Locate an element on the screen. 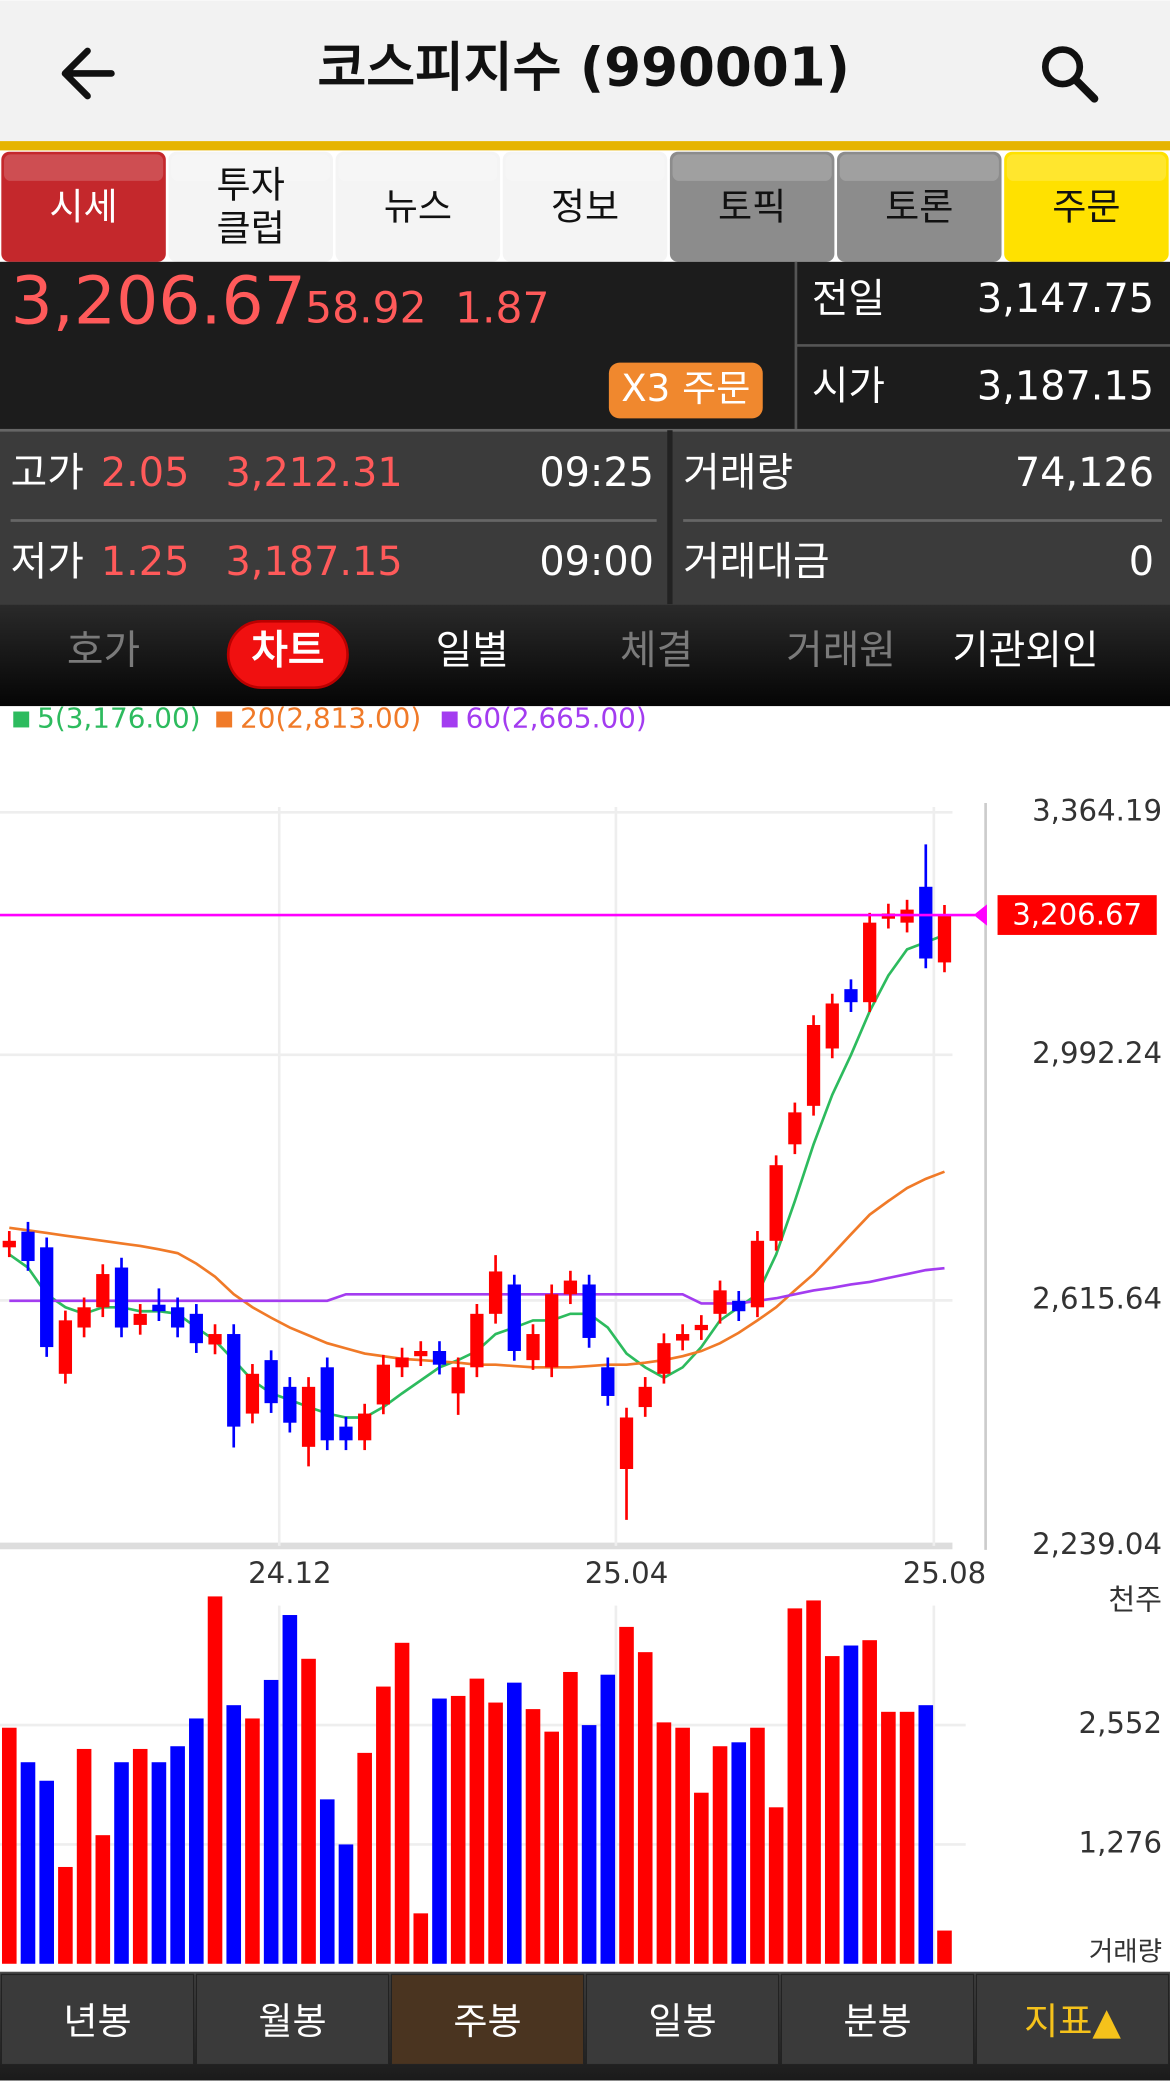 The height and width of the screenshot is (2081, 1170). tab-label: 토론 is located at coordinates (919, 206).